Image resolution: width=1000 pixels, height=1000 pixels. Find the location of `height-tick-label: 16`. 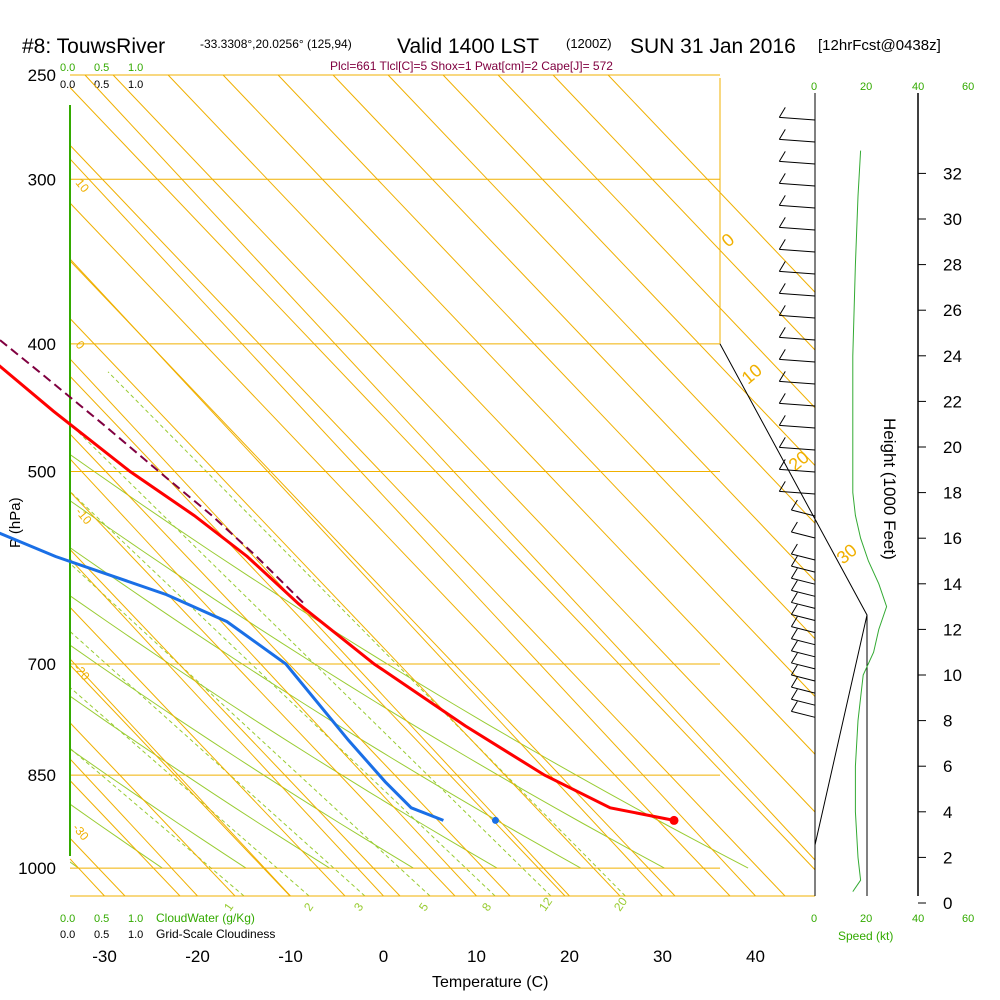

height-tick-label: 16 is located at coordinates (952, 538).